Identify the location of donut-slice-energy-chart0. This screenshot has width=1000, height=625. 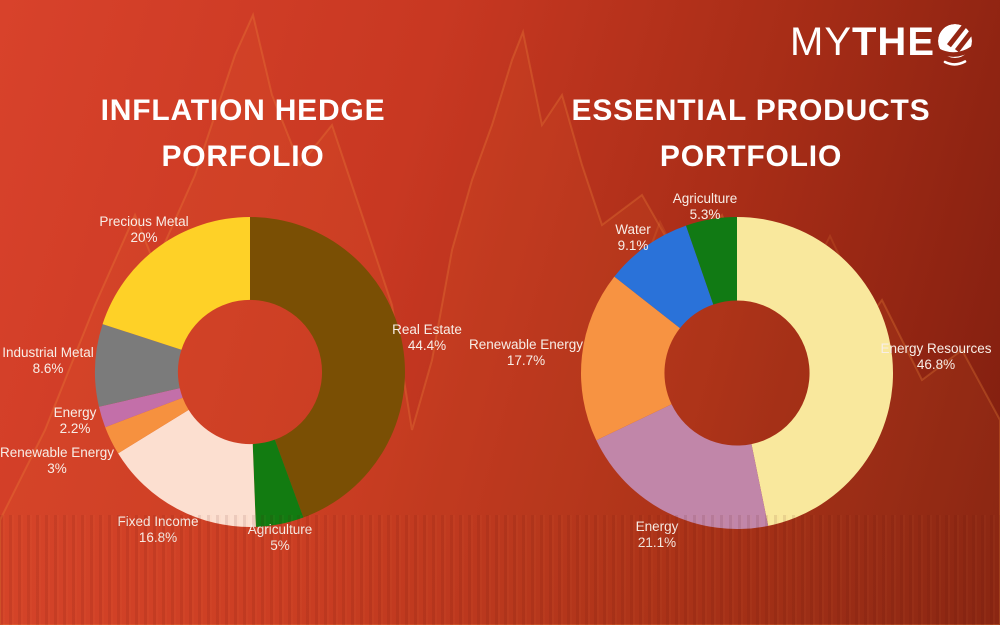
(140, 408).